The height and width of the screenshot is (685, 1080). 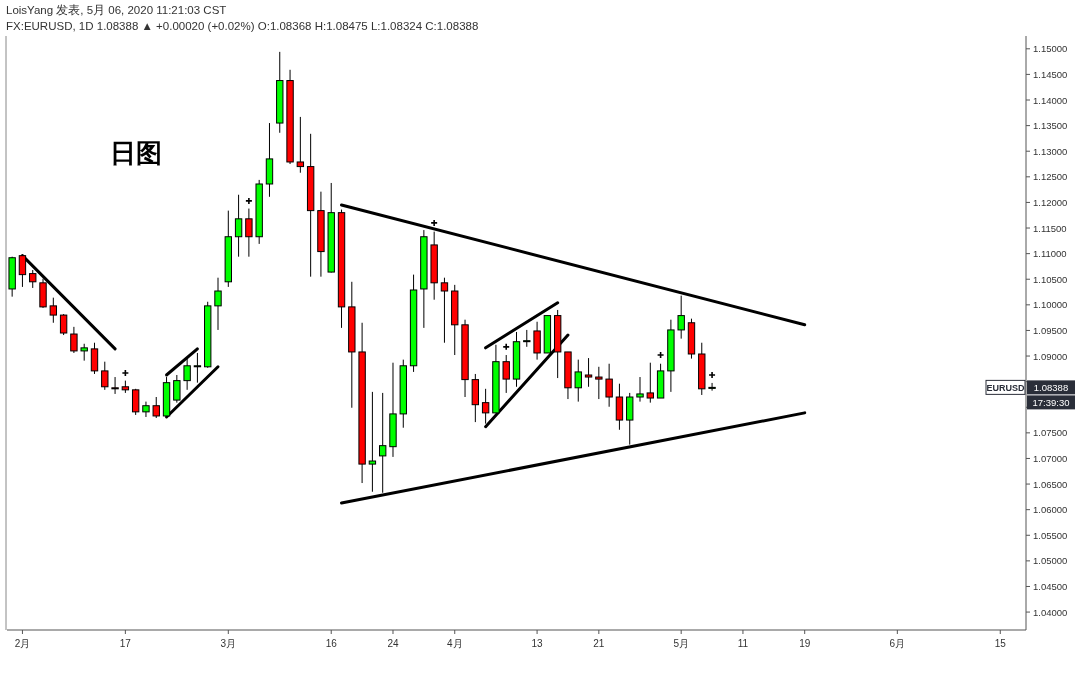 I want to click on x-tick-label: 17, so click(x=125, y=643).